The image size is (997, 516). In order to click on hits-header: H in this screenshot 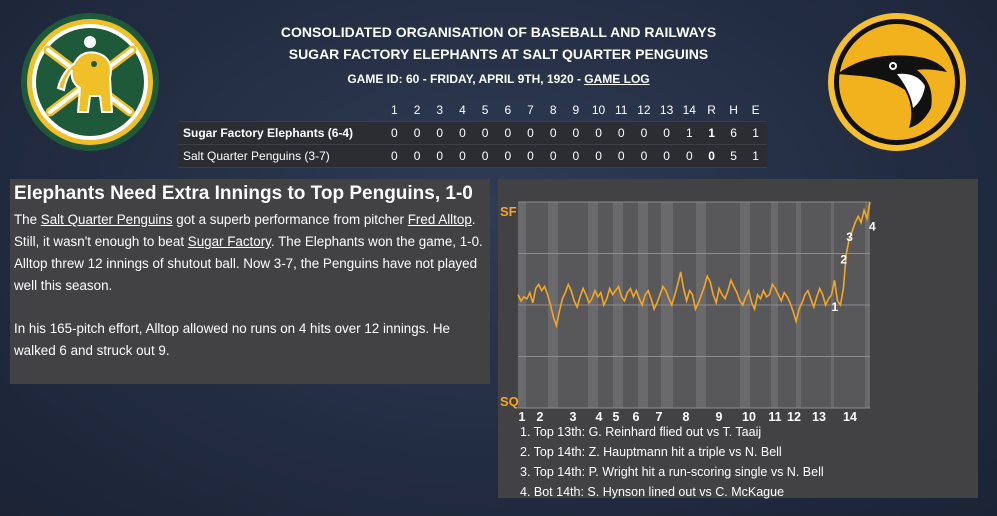, I will do `click(733, 110)`.